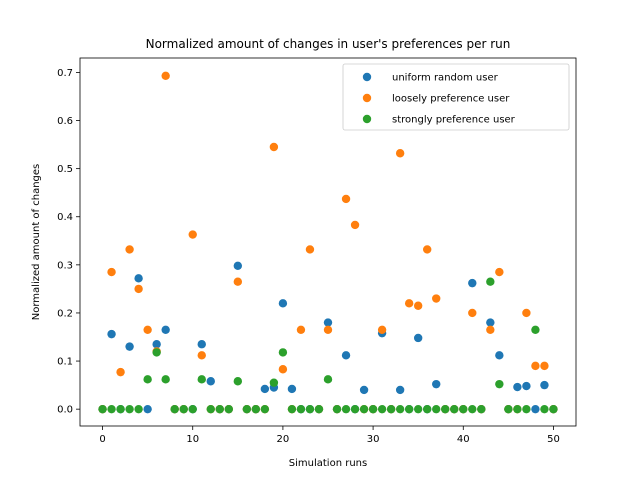 This screenshot has width=640, height=480. Describe the element at coordinates (283, 439) in the screenshot. I see `x-tick-label: 20` at that location.